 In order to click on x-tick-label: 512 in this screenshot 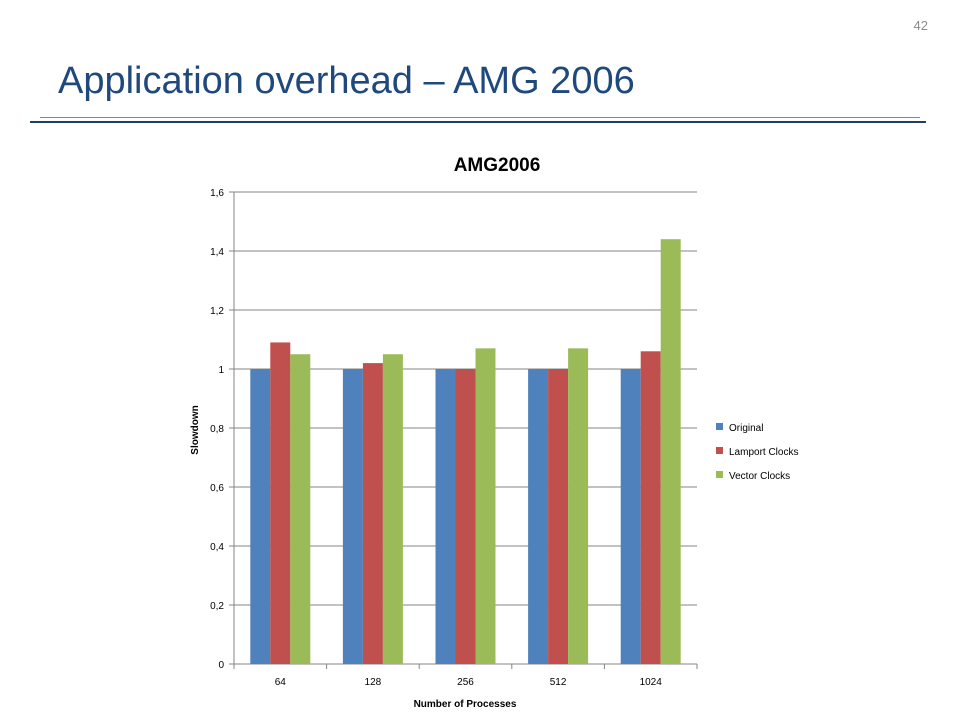, I will do `click(558, 682)`.